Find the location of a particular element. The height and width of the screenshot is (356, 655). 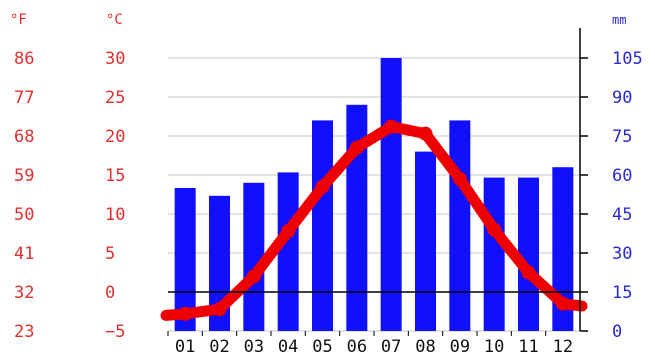

mm-tick-label: 0 is located at coordinates (617, 332).